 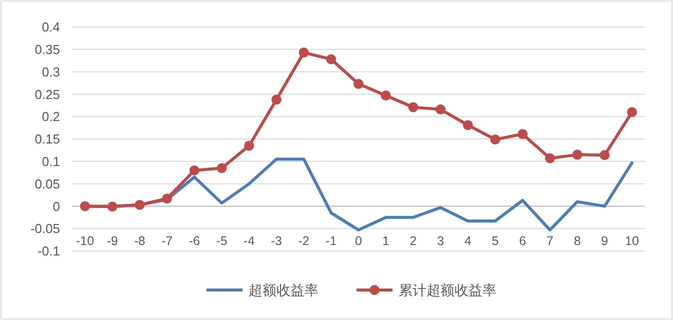 What do you see at coordinates (47, 94) in the screenshot?
I see `y-tick-label: 0.25` at bounding box center [47, 94].